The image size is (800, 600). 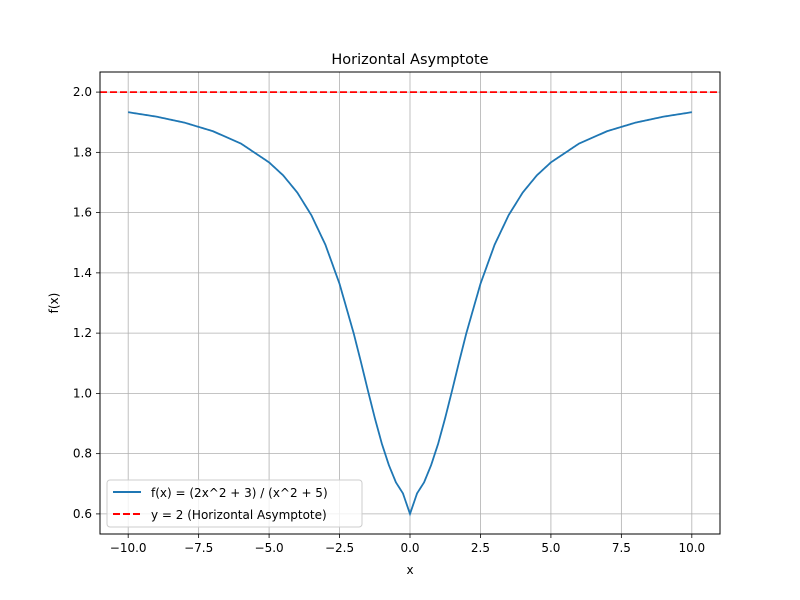 What do you see at coordinates (409, 60) in the screenshot?
I see `chart-title: Horizontal Asymptote` at bounding box center [409, 60].